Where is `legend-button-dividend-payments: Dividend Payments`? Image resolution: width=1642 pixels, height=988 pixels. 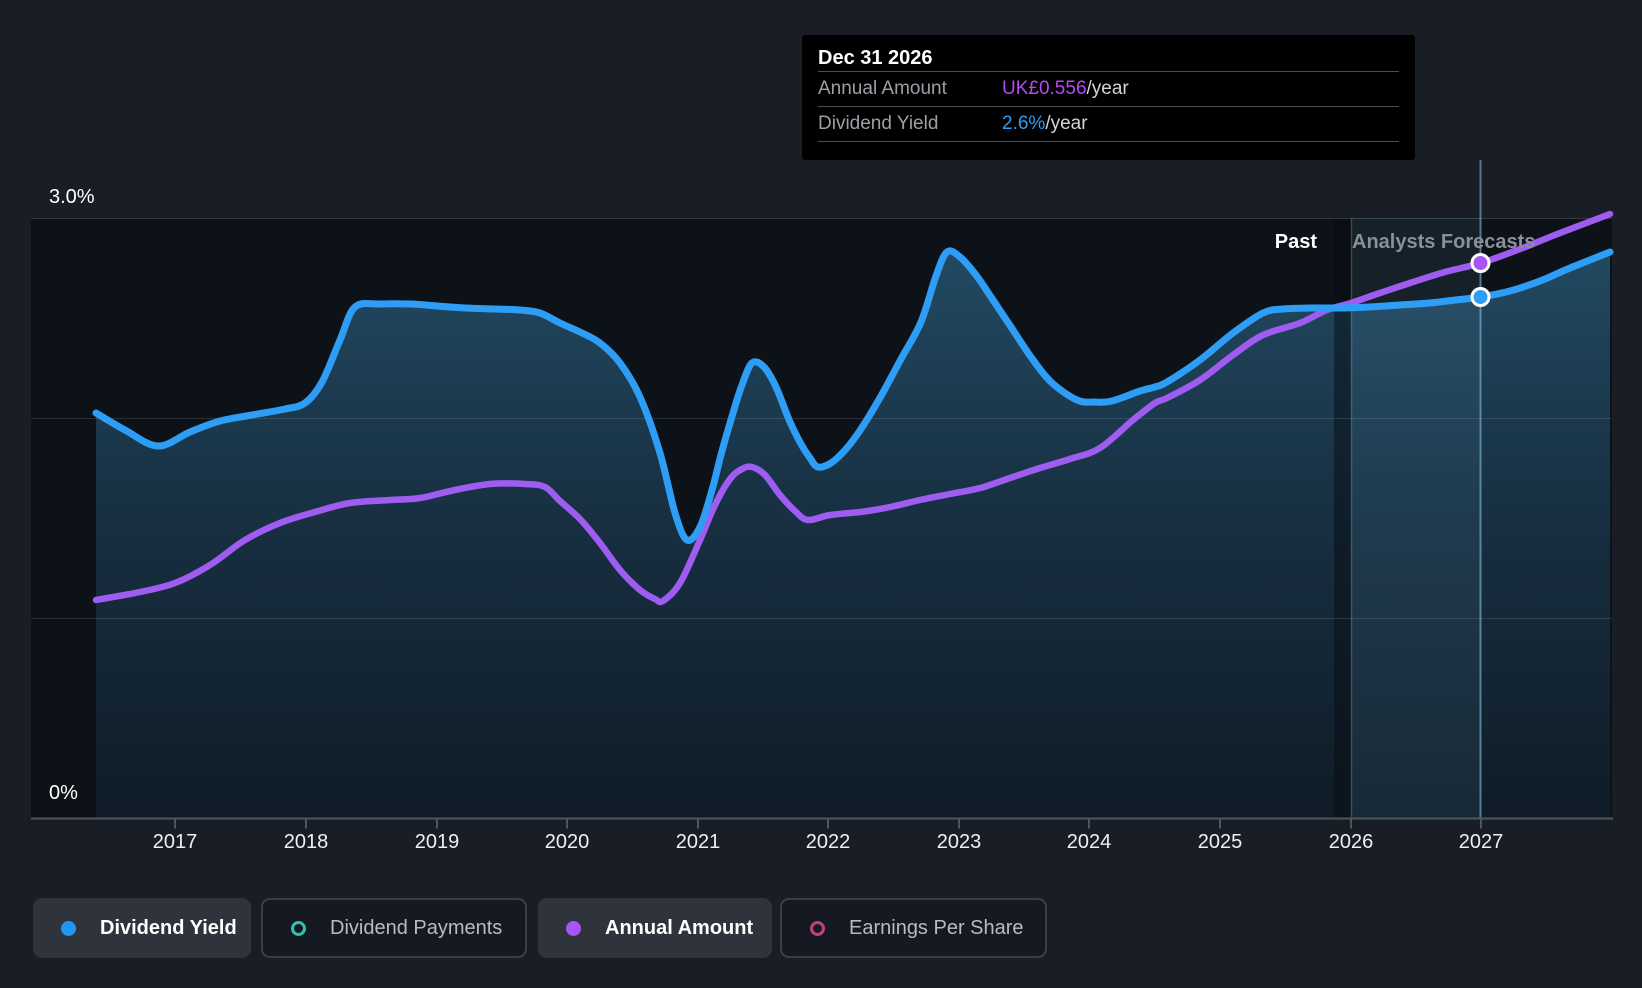 legend-button-dividend-payments: Dividend Payments is located at coordinates (394, 928).